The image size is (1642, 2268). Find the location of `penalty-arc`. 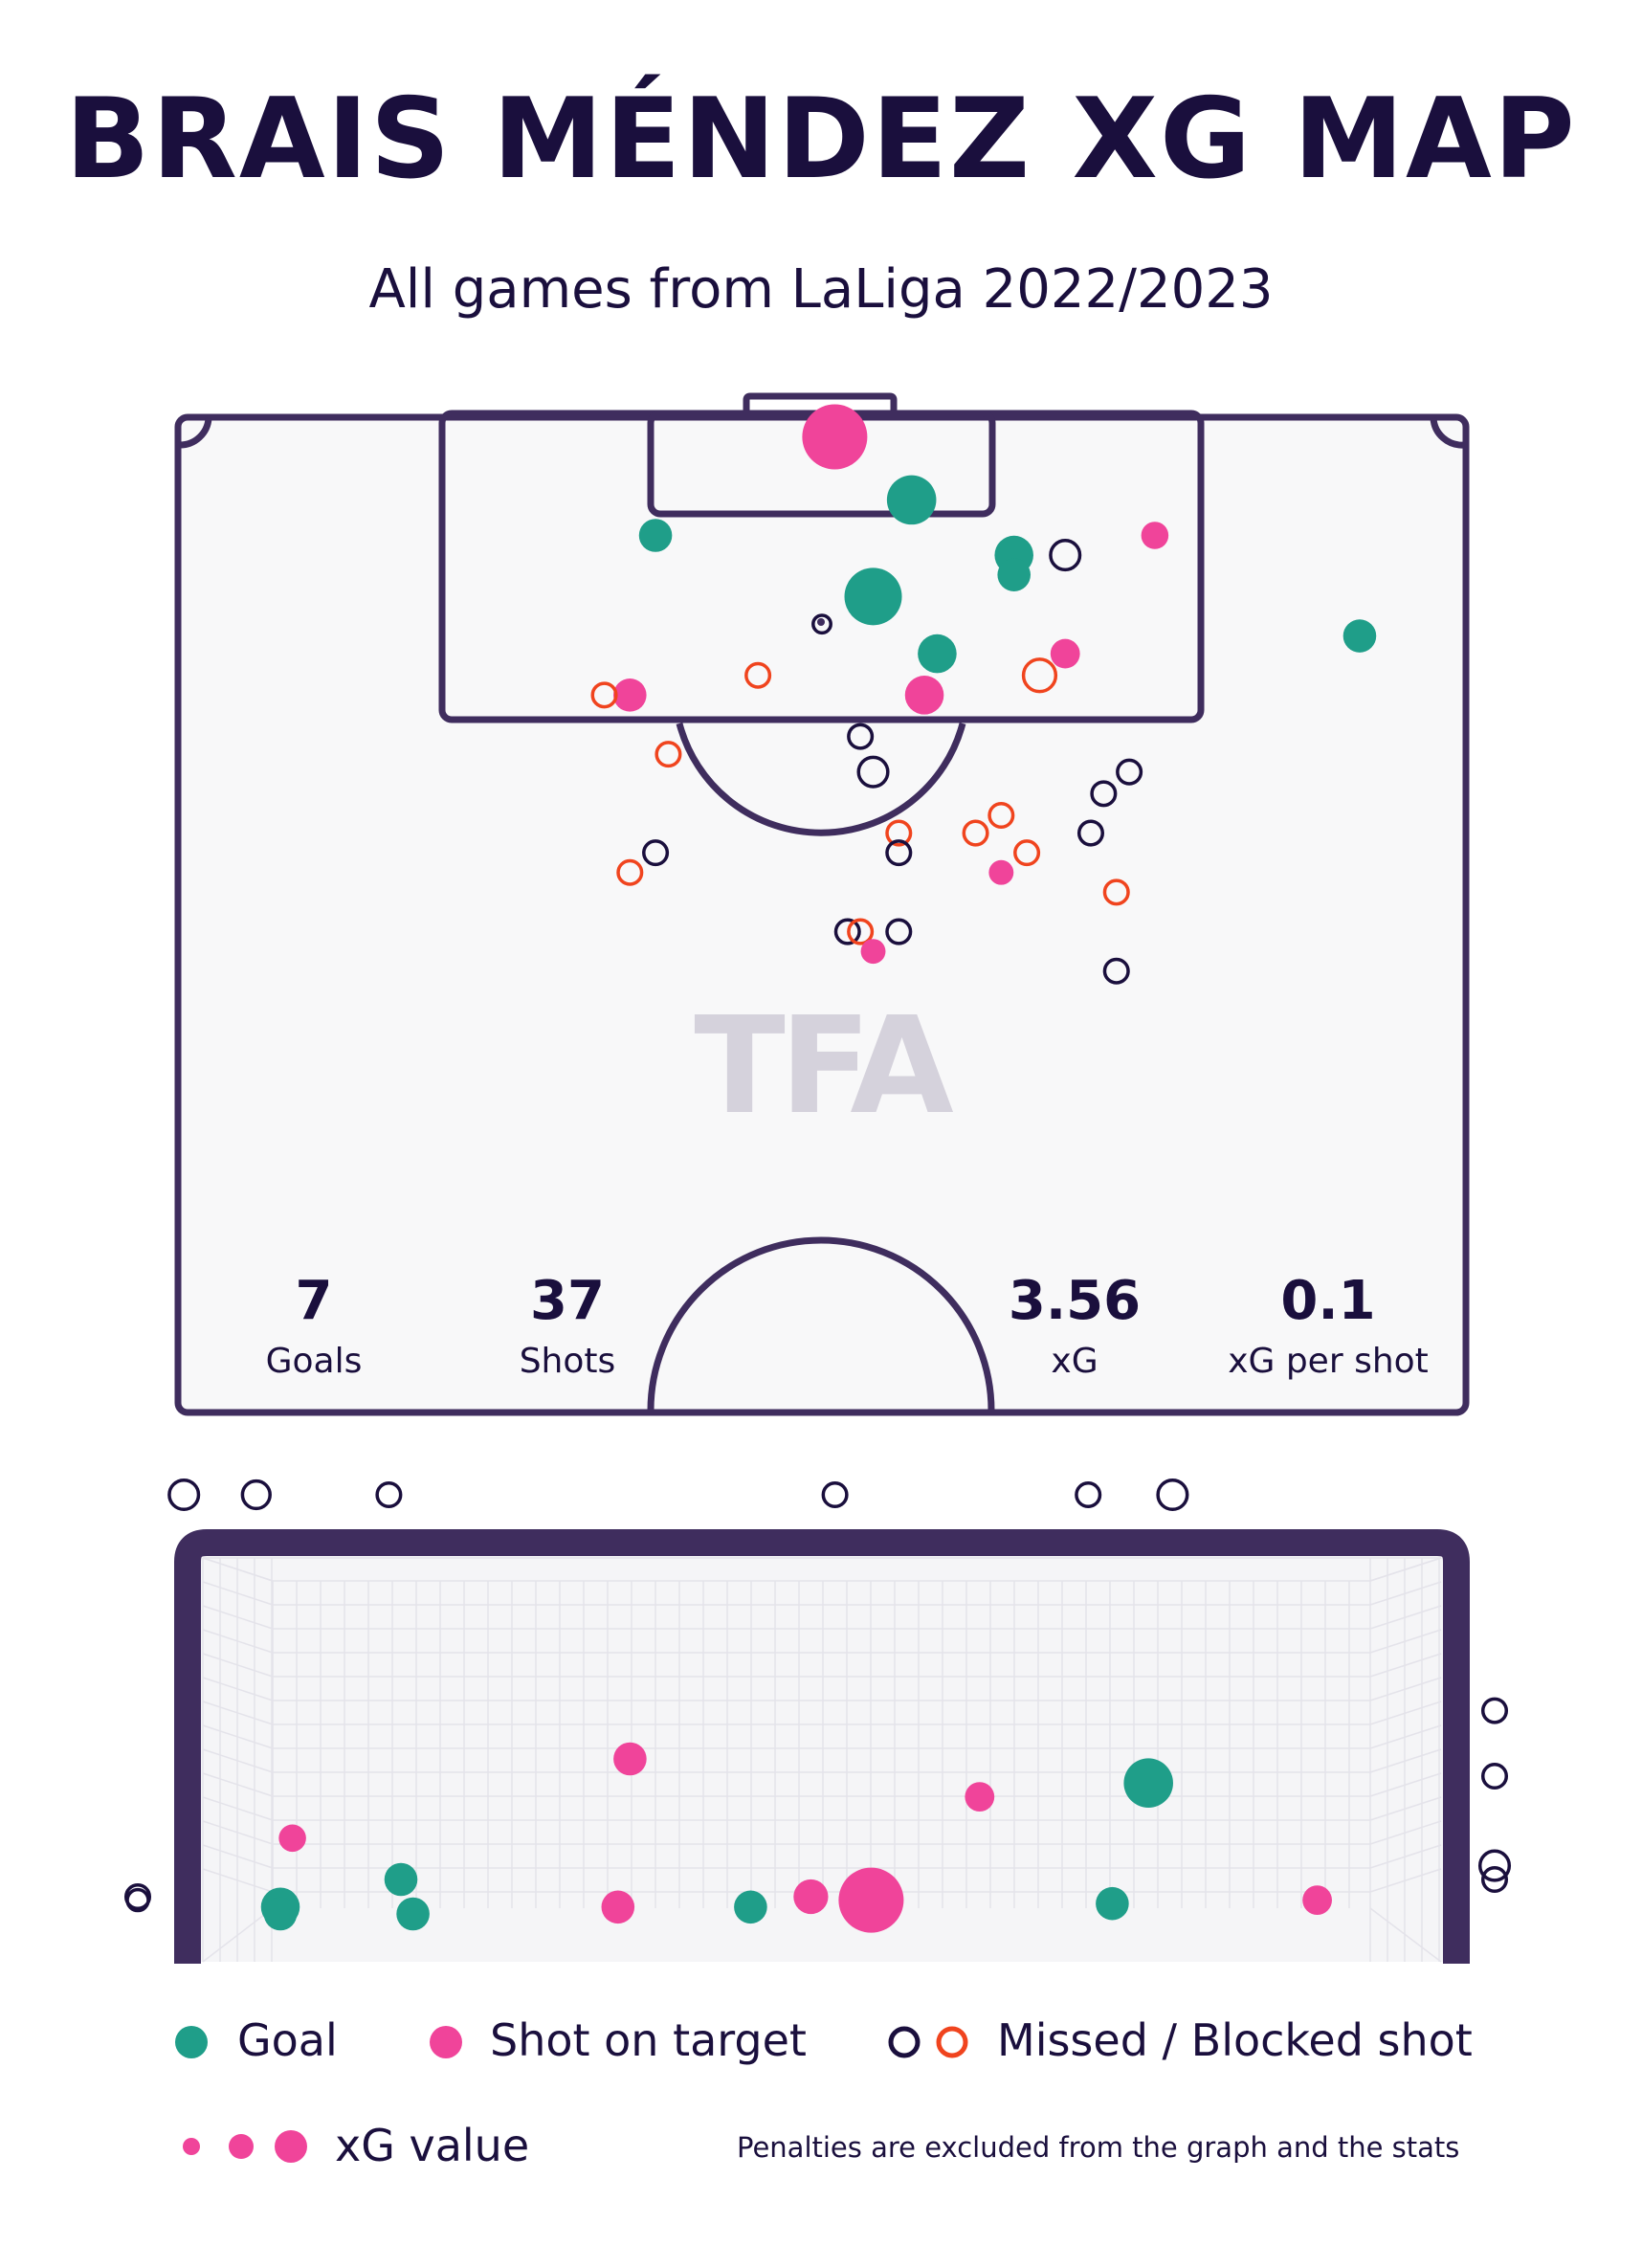

penalty-arc is located at coordinates (821, 779).